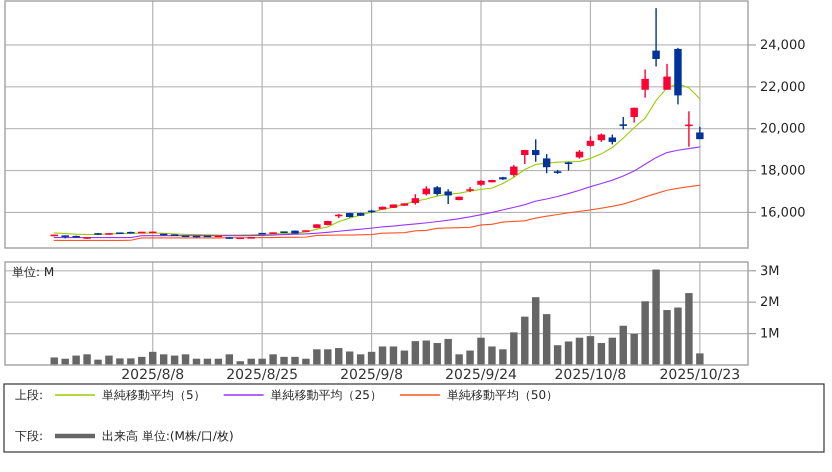 The width and height of the screenshot is (832, 472). What do you see at coordinates (770, 270) in the screenshot?
I see `y-tick-label: 3M` at bounding box center [770, 270].